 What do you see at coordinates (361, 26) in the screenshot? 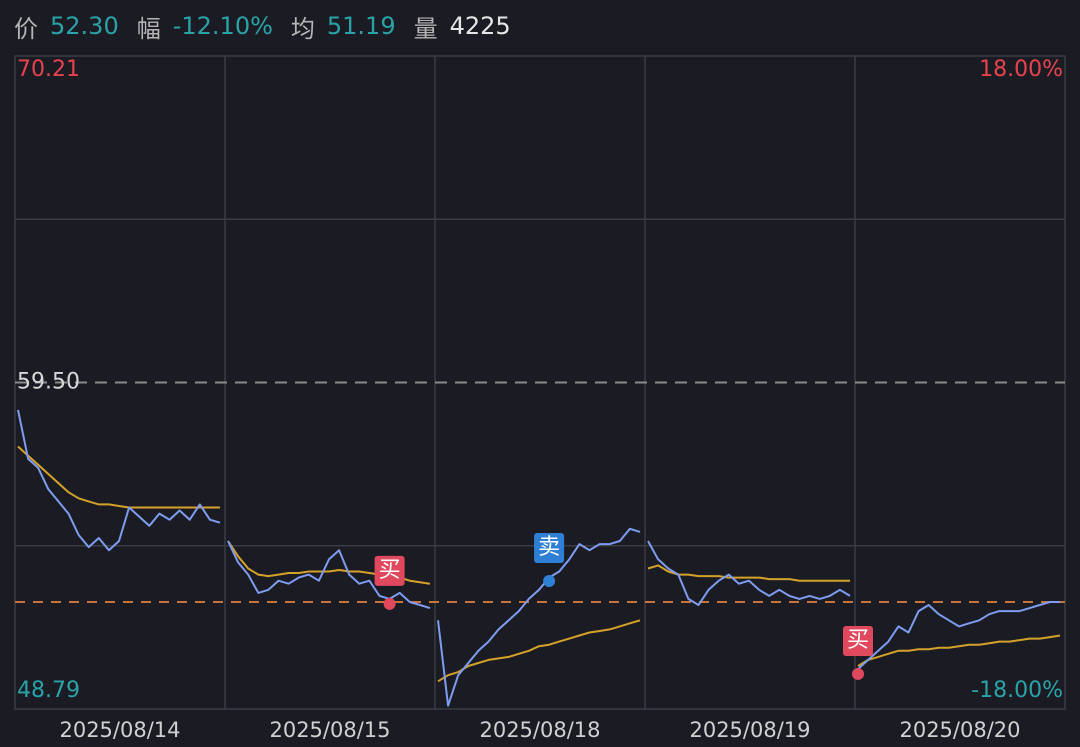
I see `header-value: 51.19` at bounding box center [361, 26].